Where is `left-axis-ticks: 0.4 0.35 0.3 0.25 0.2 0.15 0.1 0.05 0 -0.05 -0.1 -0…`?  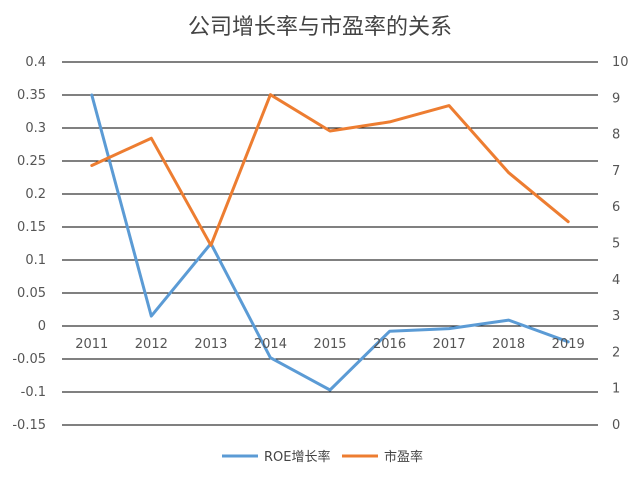
left-axis-ticks: 0.4 0.35 0.3 0.25 0.2 0.15 0.1 0.05 0 -0.05 -0.1 -0… is located at coordinates (29, 244).